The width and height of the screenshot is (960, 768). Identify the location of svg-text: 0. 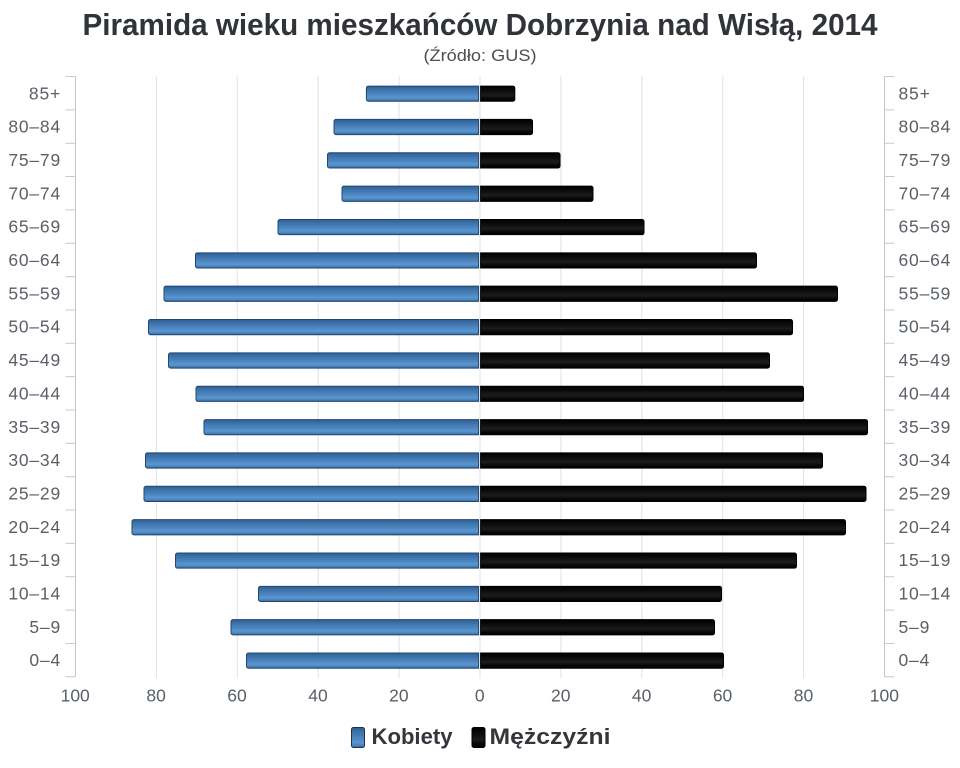
(480, 696).